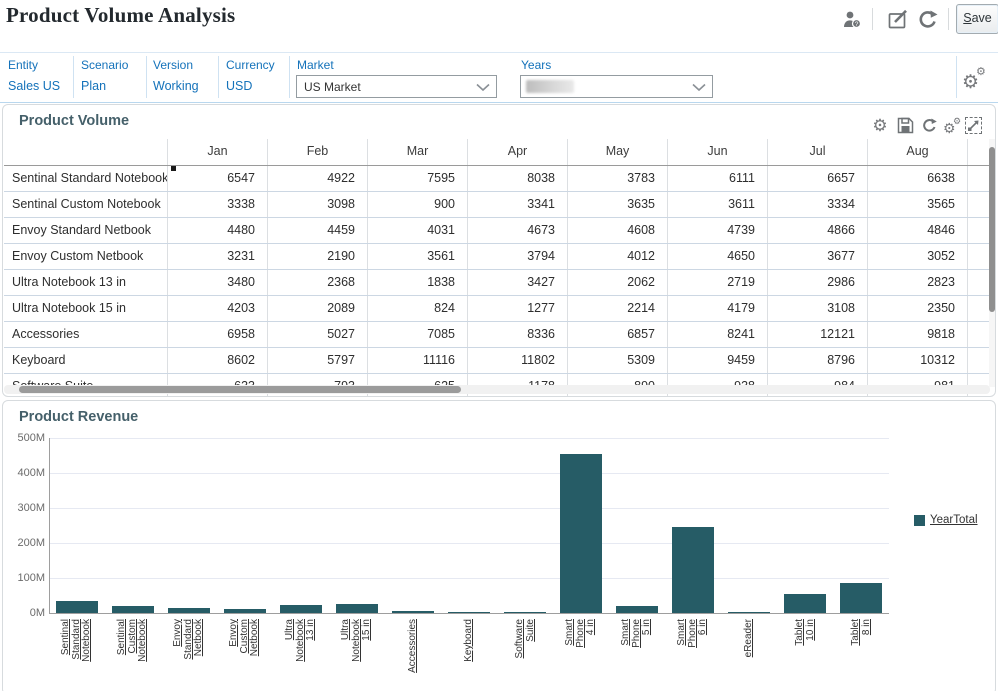  Describe the element at coordinates (396, 86) in the screenshot. I see `market-select: US Market` at that location.